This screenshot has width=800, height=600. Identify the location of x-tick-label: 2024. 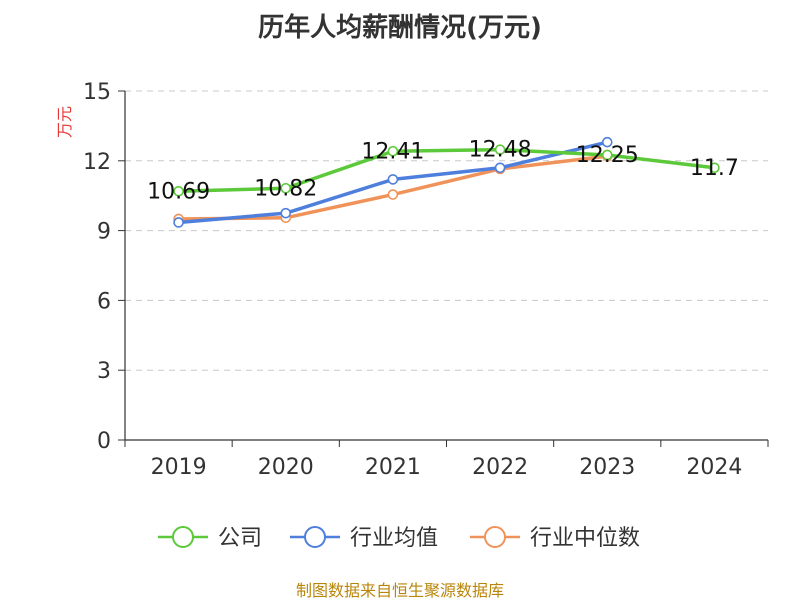
(714, 467).